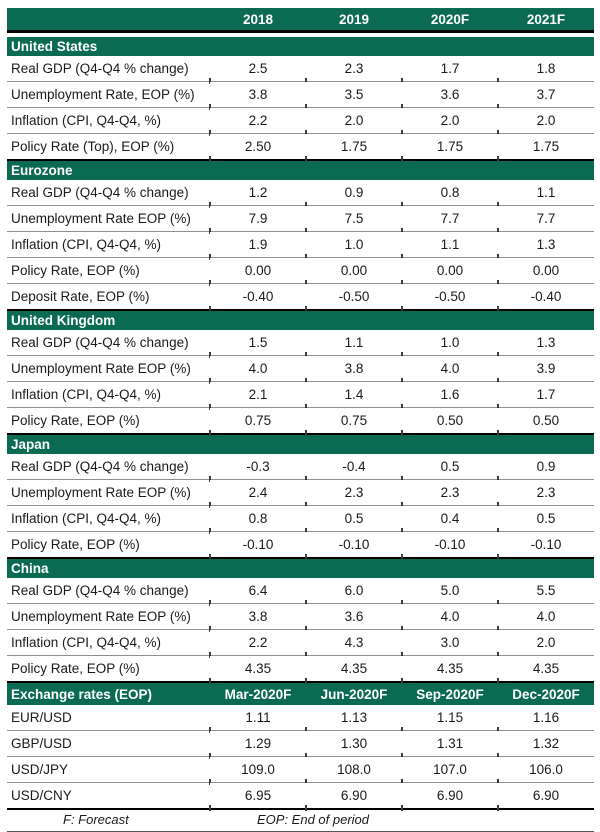 Image resolution: width=600 pixels, height=832 pixels. What do you see at coordinates (354, 20) in the screenshot?
I see `period-header-cell: 2019` at bounding box center [354, 20].